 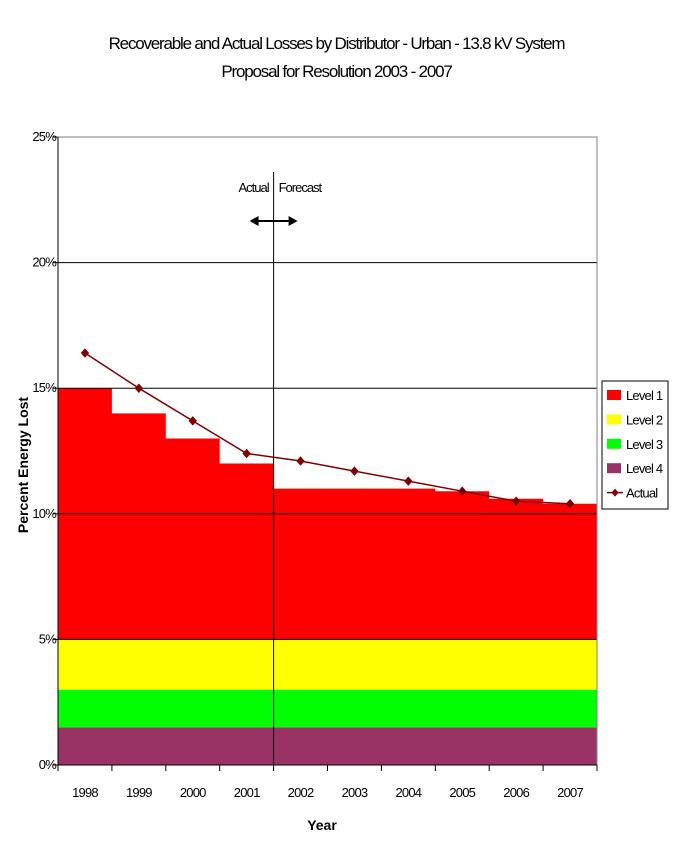 I want to click on legend-label-level-4: Level 4, so click(x=644, y=468).